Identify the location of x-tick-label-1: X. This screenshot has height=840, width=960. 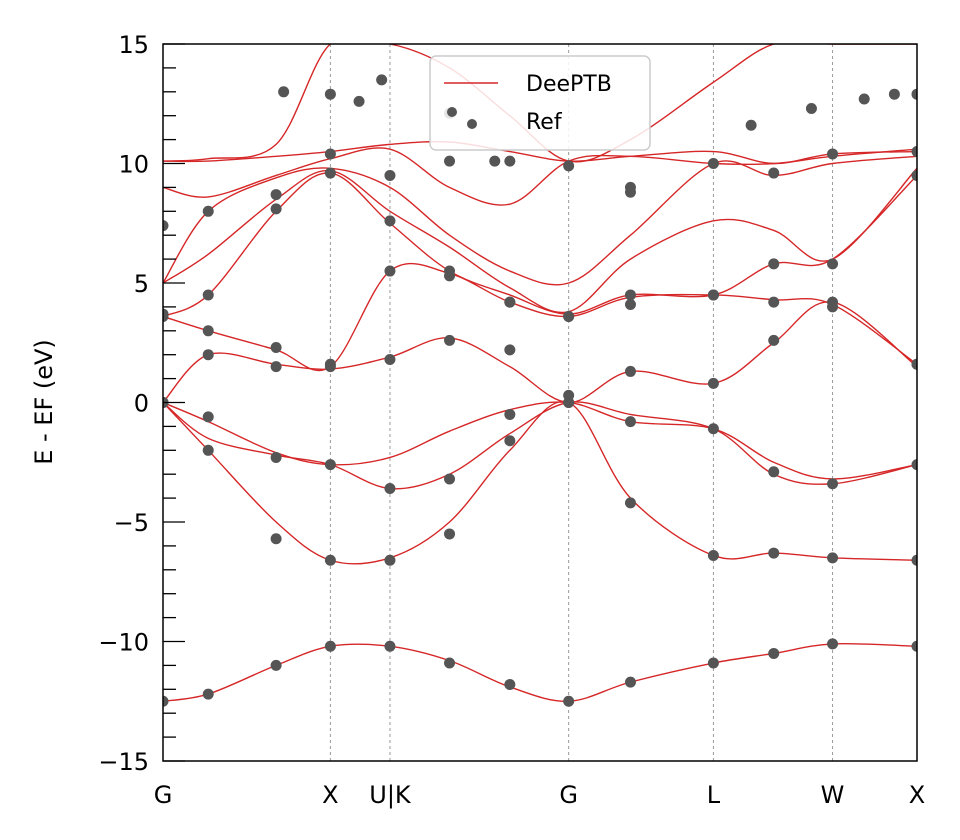
(330, 795).